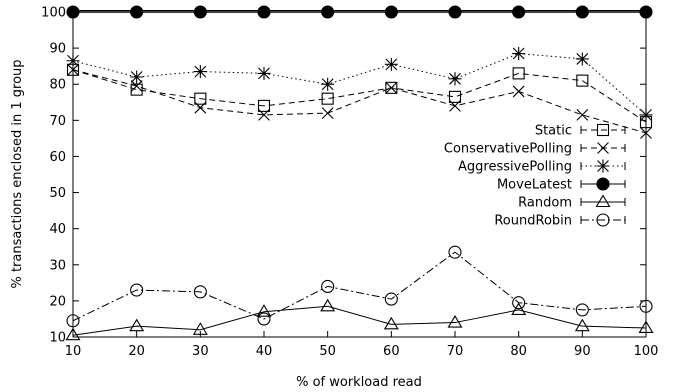  I want to click on x-tick-label: 60, so click(391, 351).